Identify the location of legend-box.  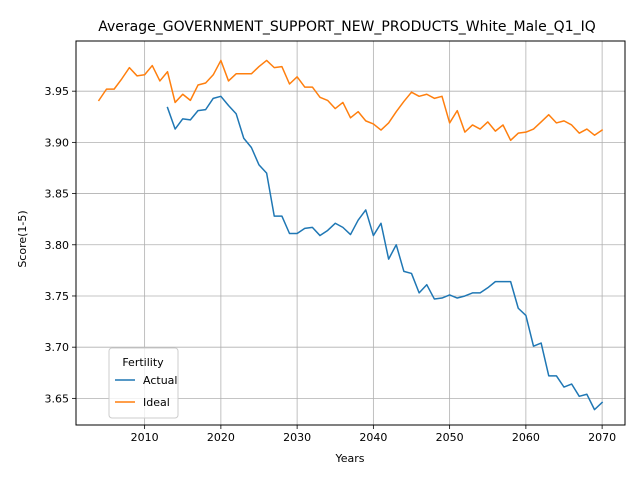
(143, 383).